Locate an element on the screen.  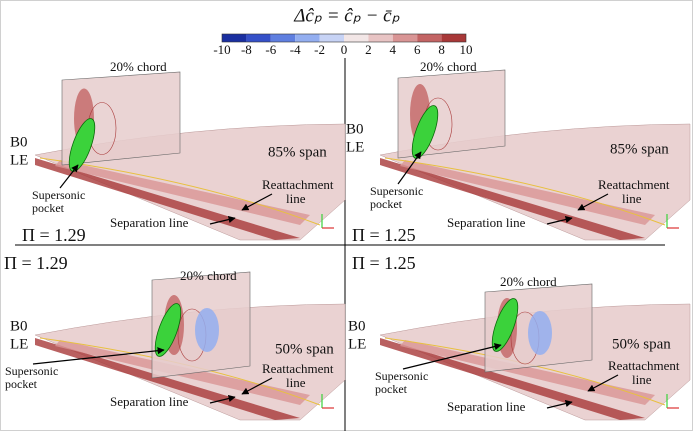
colorbar-tick-label: 2 is located at coordinates (368, 49).